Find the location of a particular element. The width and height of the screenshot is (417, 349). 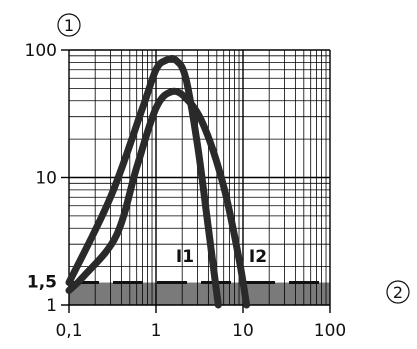

band-layer is located at coordinates (199, 293).